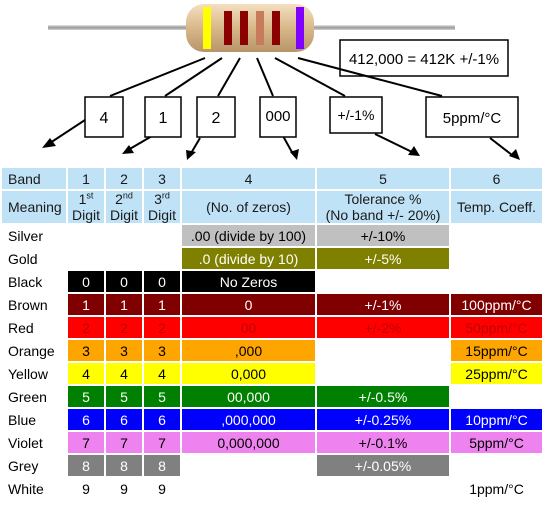  What do you see at coordinates (248, 327) in the screenshot?
I see `multiplier-cell: 00` at bounding box center [248, 327].